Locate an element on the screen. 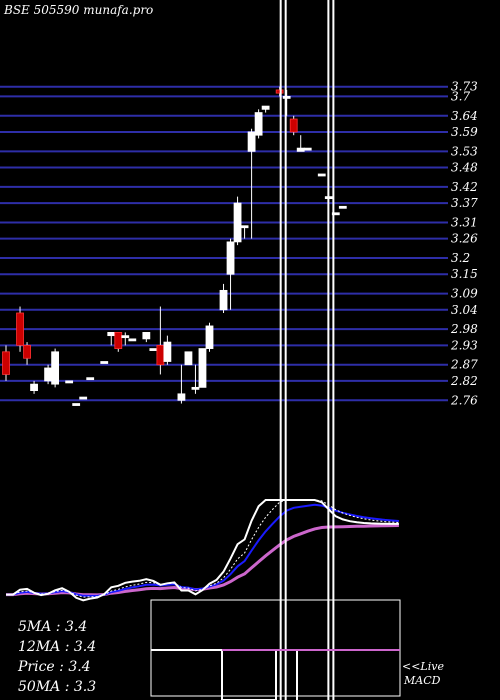  indicator-lines is located at coordinates (202, 550).